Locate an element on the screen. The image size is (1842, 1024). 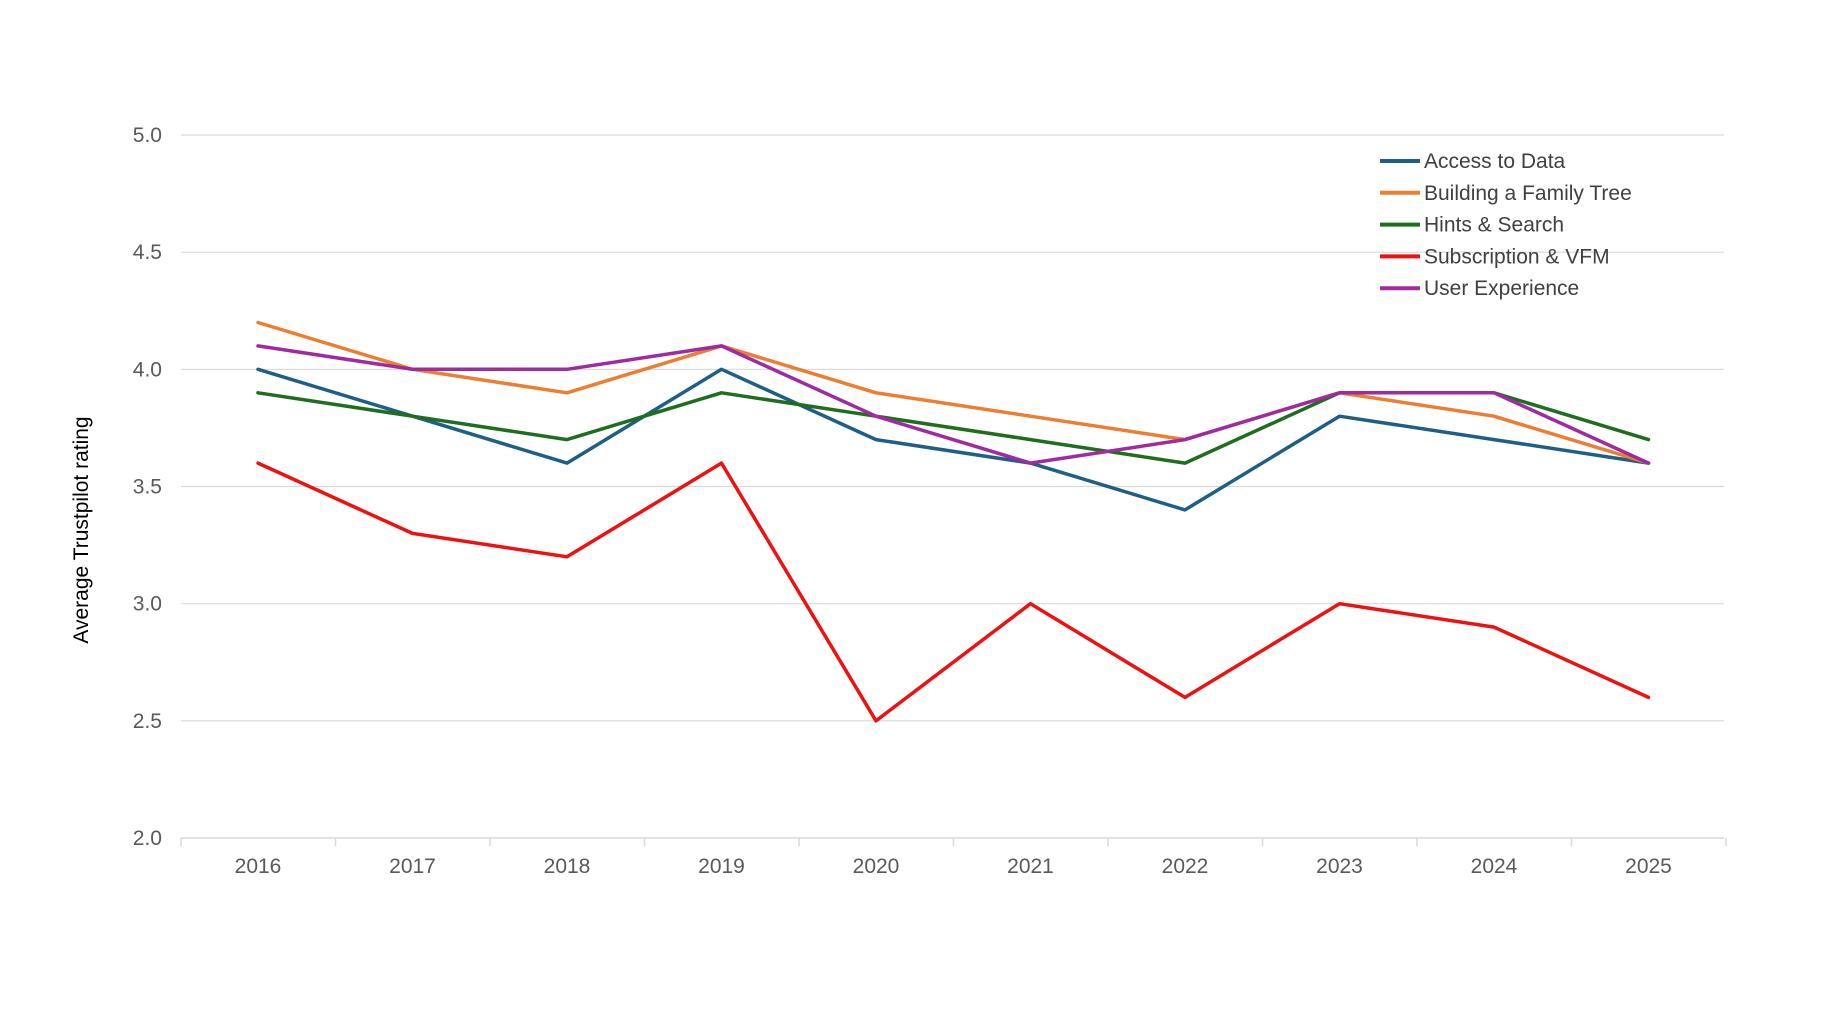
x-tick-label: 2021 is located at coordinates (1030, 866).